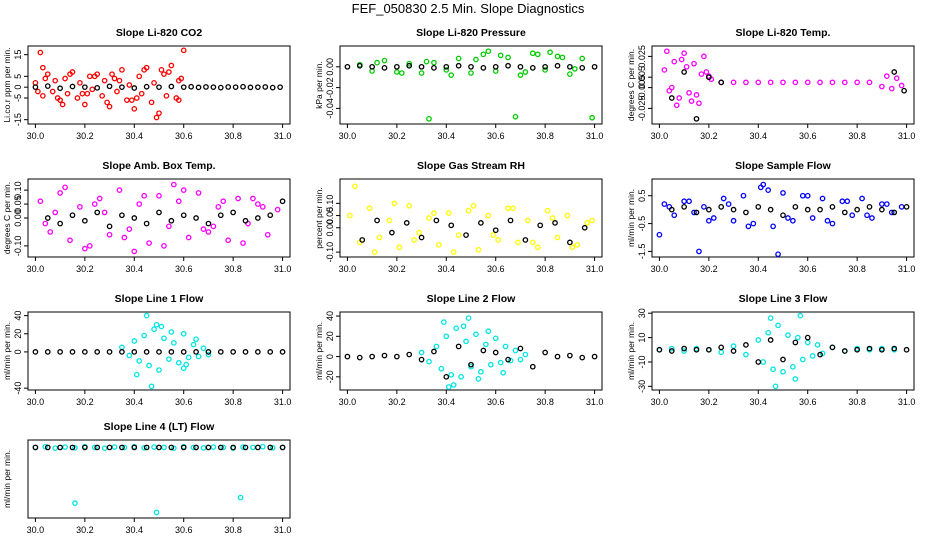  What do you see at coordinates (595, 269) in the screenshot?
I see `x-tick-label: 31.0` at bounding box center [595, 269].